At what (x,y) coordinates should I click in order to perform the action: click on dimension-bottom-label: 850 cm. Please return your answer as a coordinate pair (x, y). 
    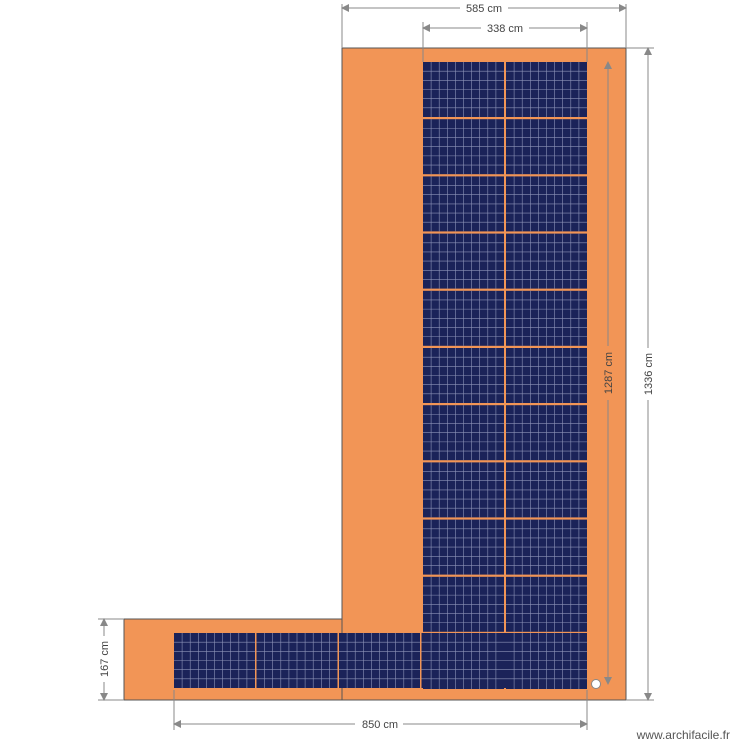
    Looking at the image, I should click on (380, 725).